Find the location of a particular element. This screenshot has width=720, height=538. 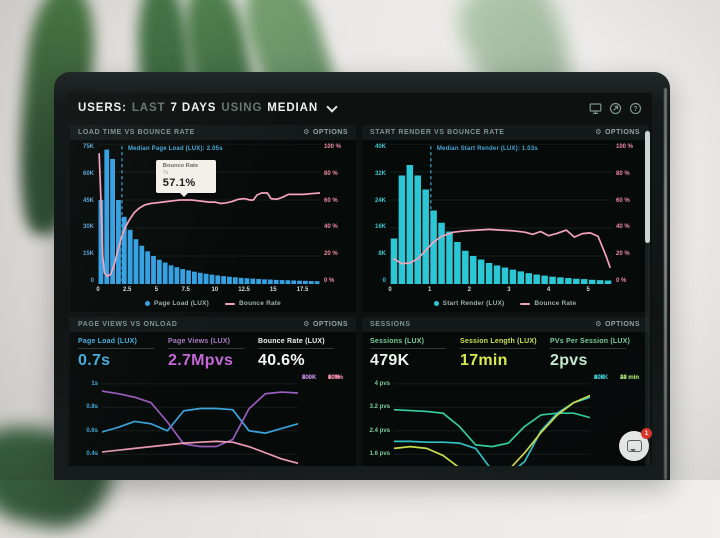

scrollbar-thumb is located at coordinates (647, 187).